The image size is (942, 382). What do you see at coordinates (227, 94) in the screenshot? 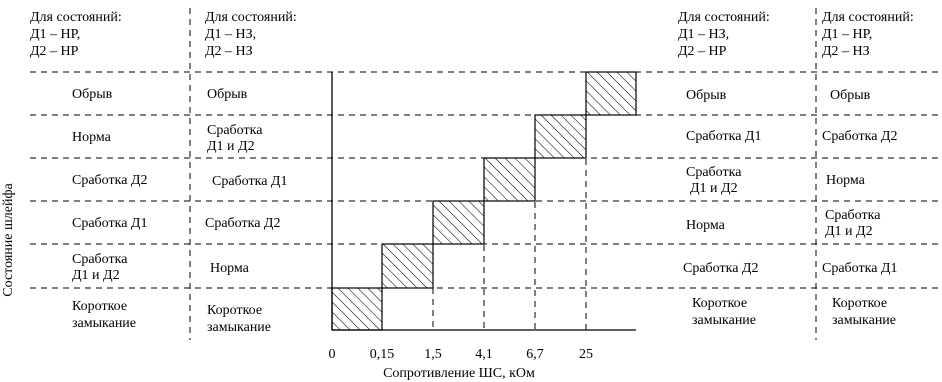
I see `col2-row1: Обрыв` at bounding box center [227, 94].